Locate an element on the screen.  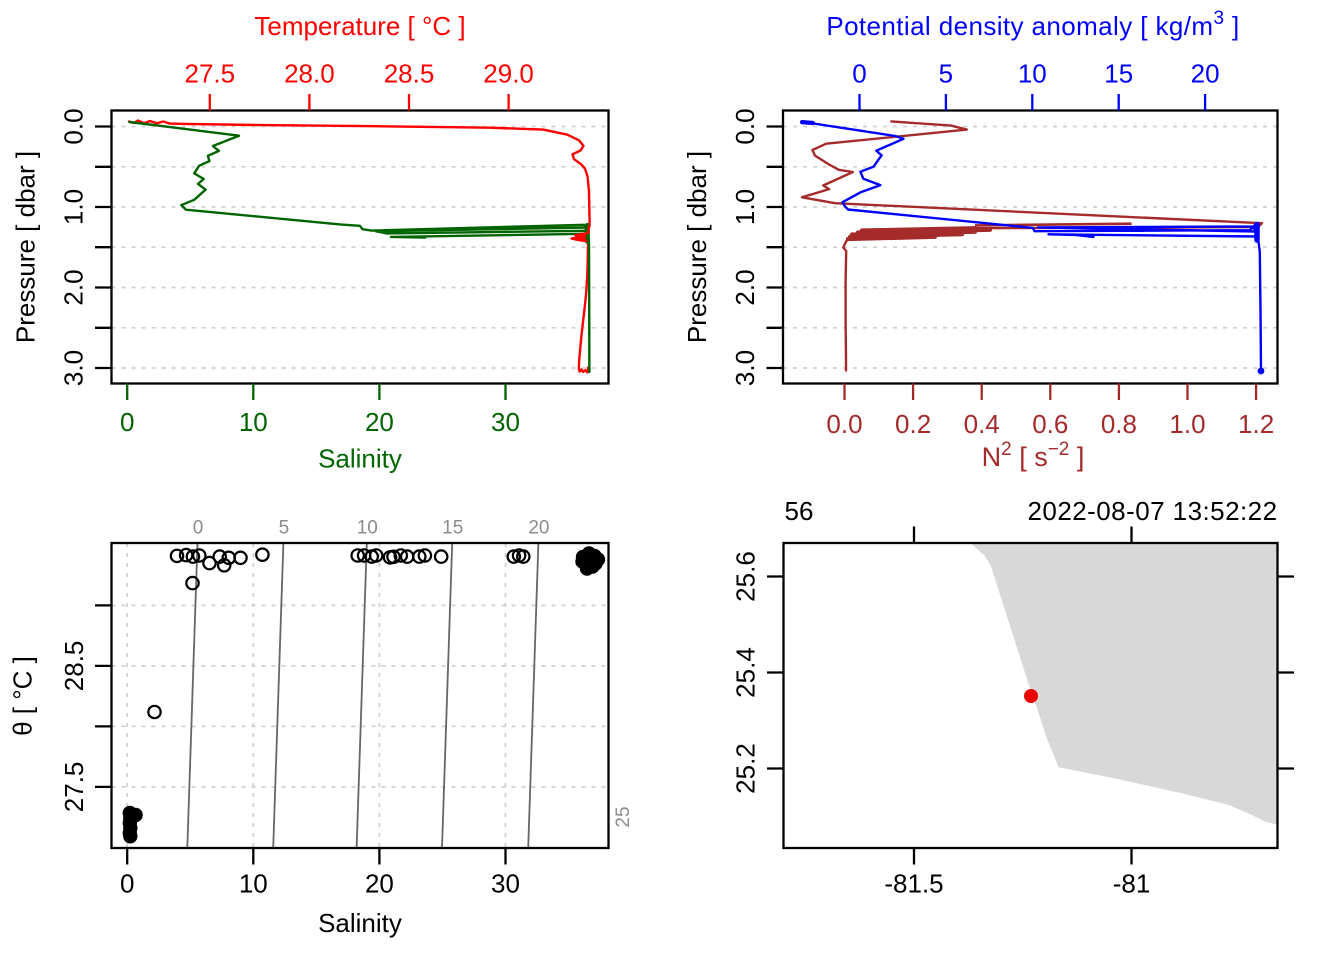
svg-text: Temperature [ °C ] is located at coordinates (359, 26).